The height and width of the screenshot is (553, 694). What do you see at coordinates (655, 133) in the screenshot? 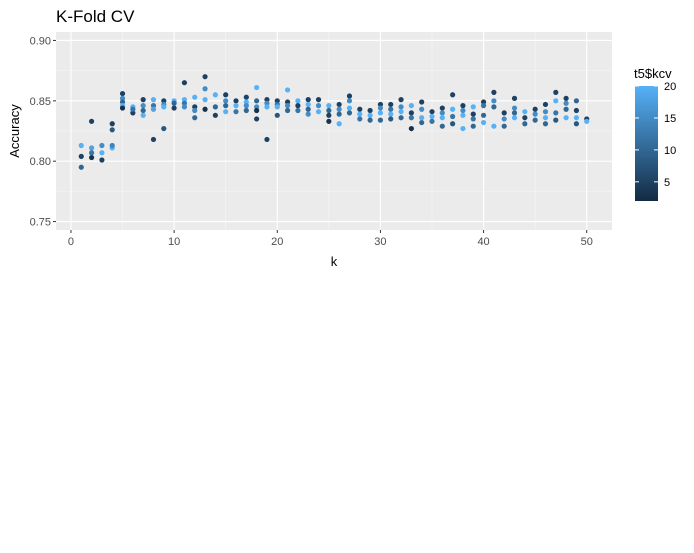
I see `legend: t5$kcv 5 10 15 20` at bounding box center [655, 133].